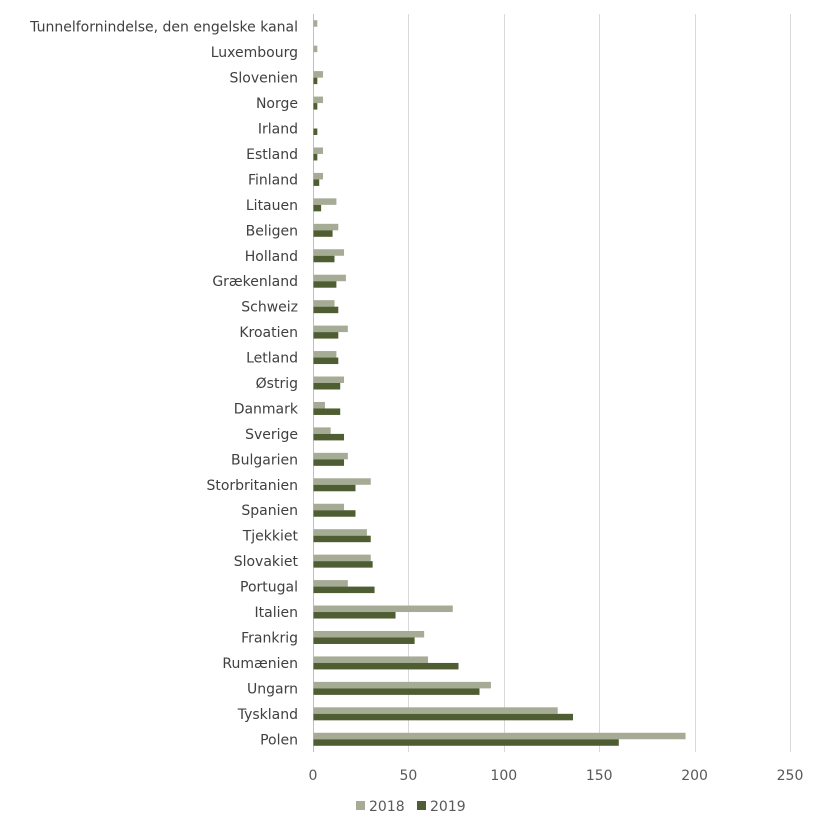  What do you see at coordinates (255, 282) in the screenshot?
I see `category-label: Grækenland` at bounding box center [255, 282].